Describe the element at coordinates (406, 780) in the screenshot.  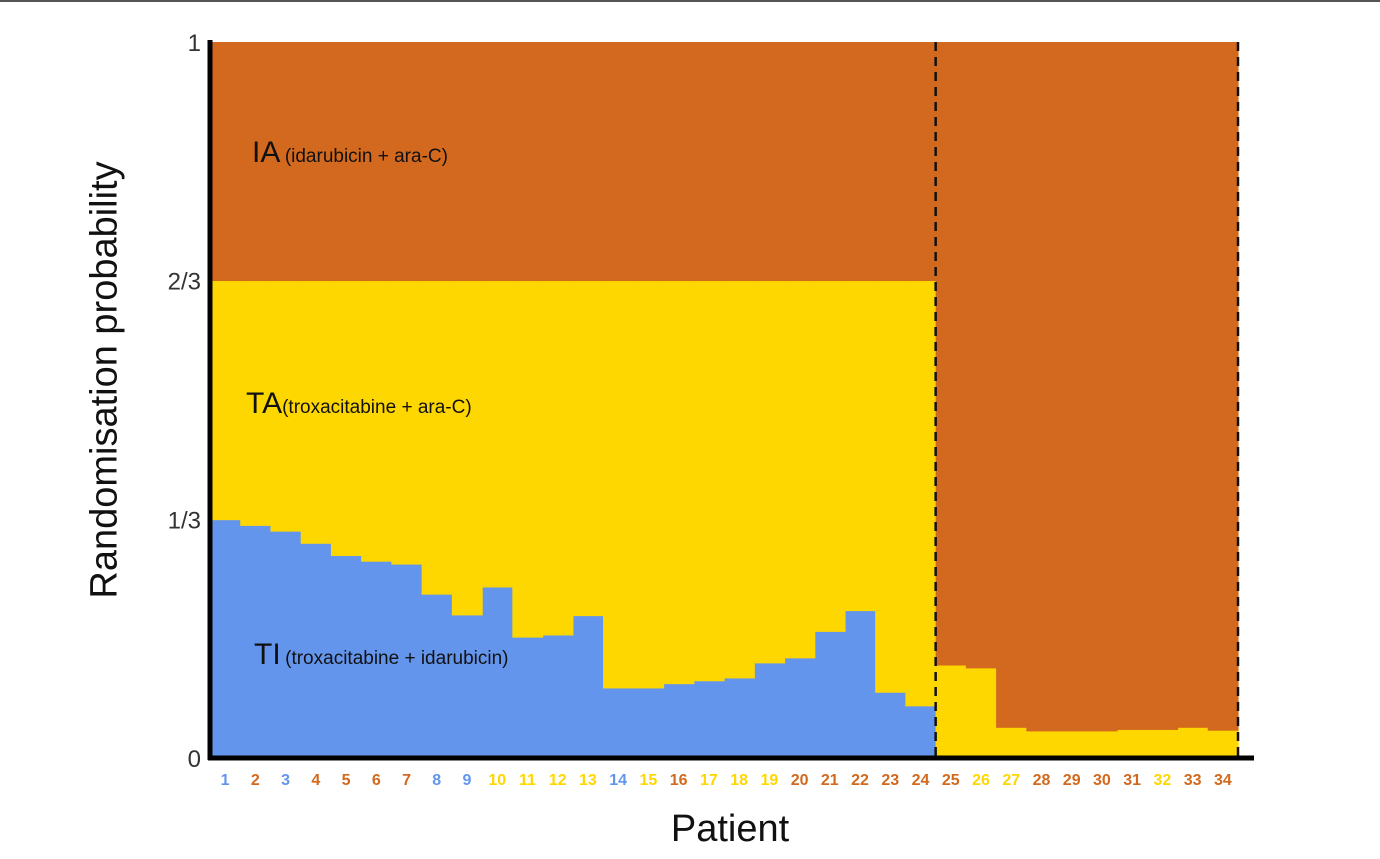
I see `x-tick-label-patient-7: 7` at that location.